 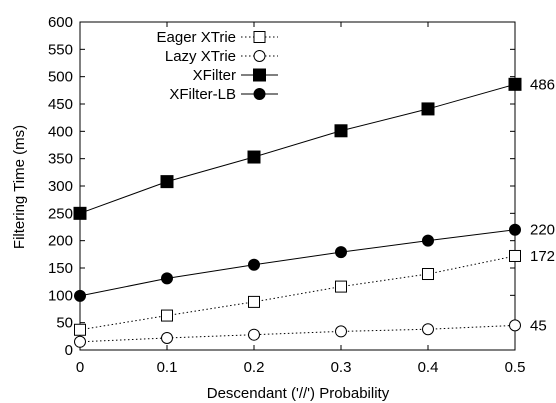 What do you see at coordinates (259, 94) in the screenshot?
I see `legend-marker-xfilter-lb` at bounding box center [259, 94].